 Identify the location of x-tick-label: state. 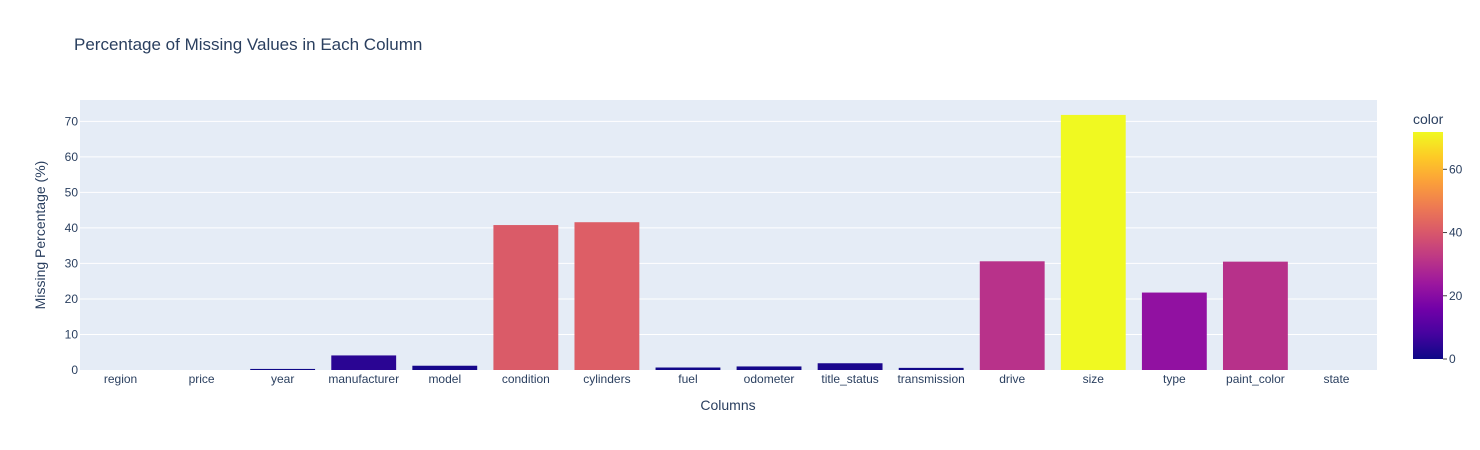
(1336, 379).